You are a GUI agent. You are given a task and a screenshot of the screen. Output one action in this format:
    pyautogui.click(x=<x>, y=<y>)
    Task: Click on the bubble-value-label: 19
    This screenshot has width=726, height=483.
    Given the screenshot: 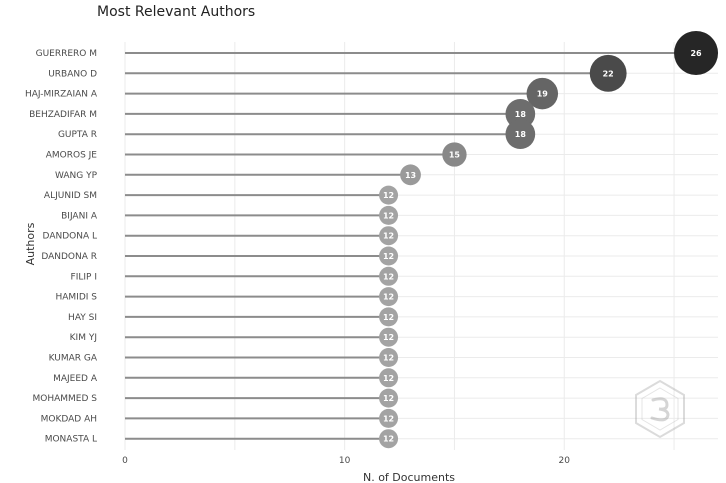 What is the action you would take?
    pyautogui.click(x=543, y=94)
    